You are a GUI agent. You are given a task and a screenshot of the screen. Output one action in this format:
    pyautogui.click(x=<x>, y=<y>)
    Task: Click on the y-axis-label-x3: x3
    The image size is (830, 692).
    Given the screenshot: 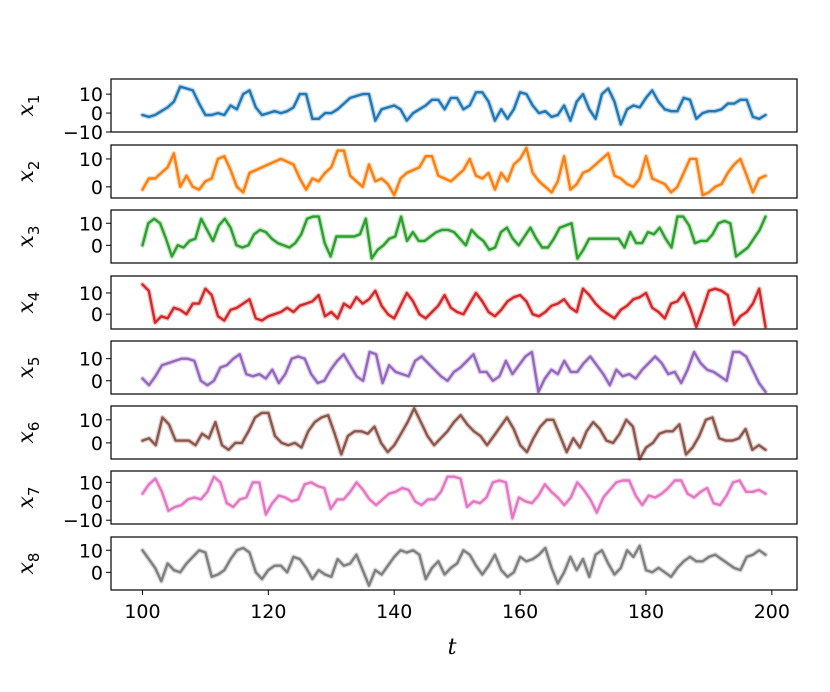 What is the action you would take?
    pyautogui.click(x=28, y=237)
    